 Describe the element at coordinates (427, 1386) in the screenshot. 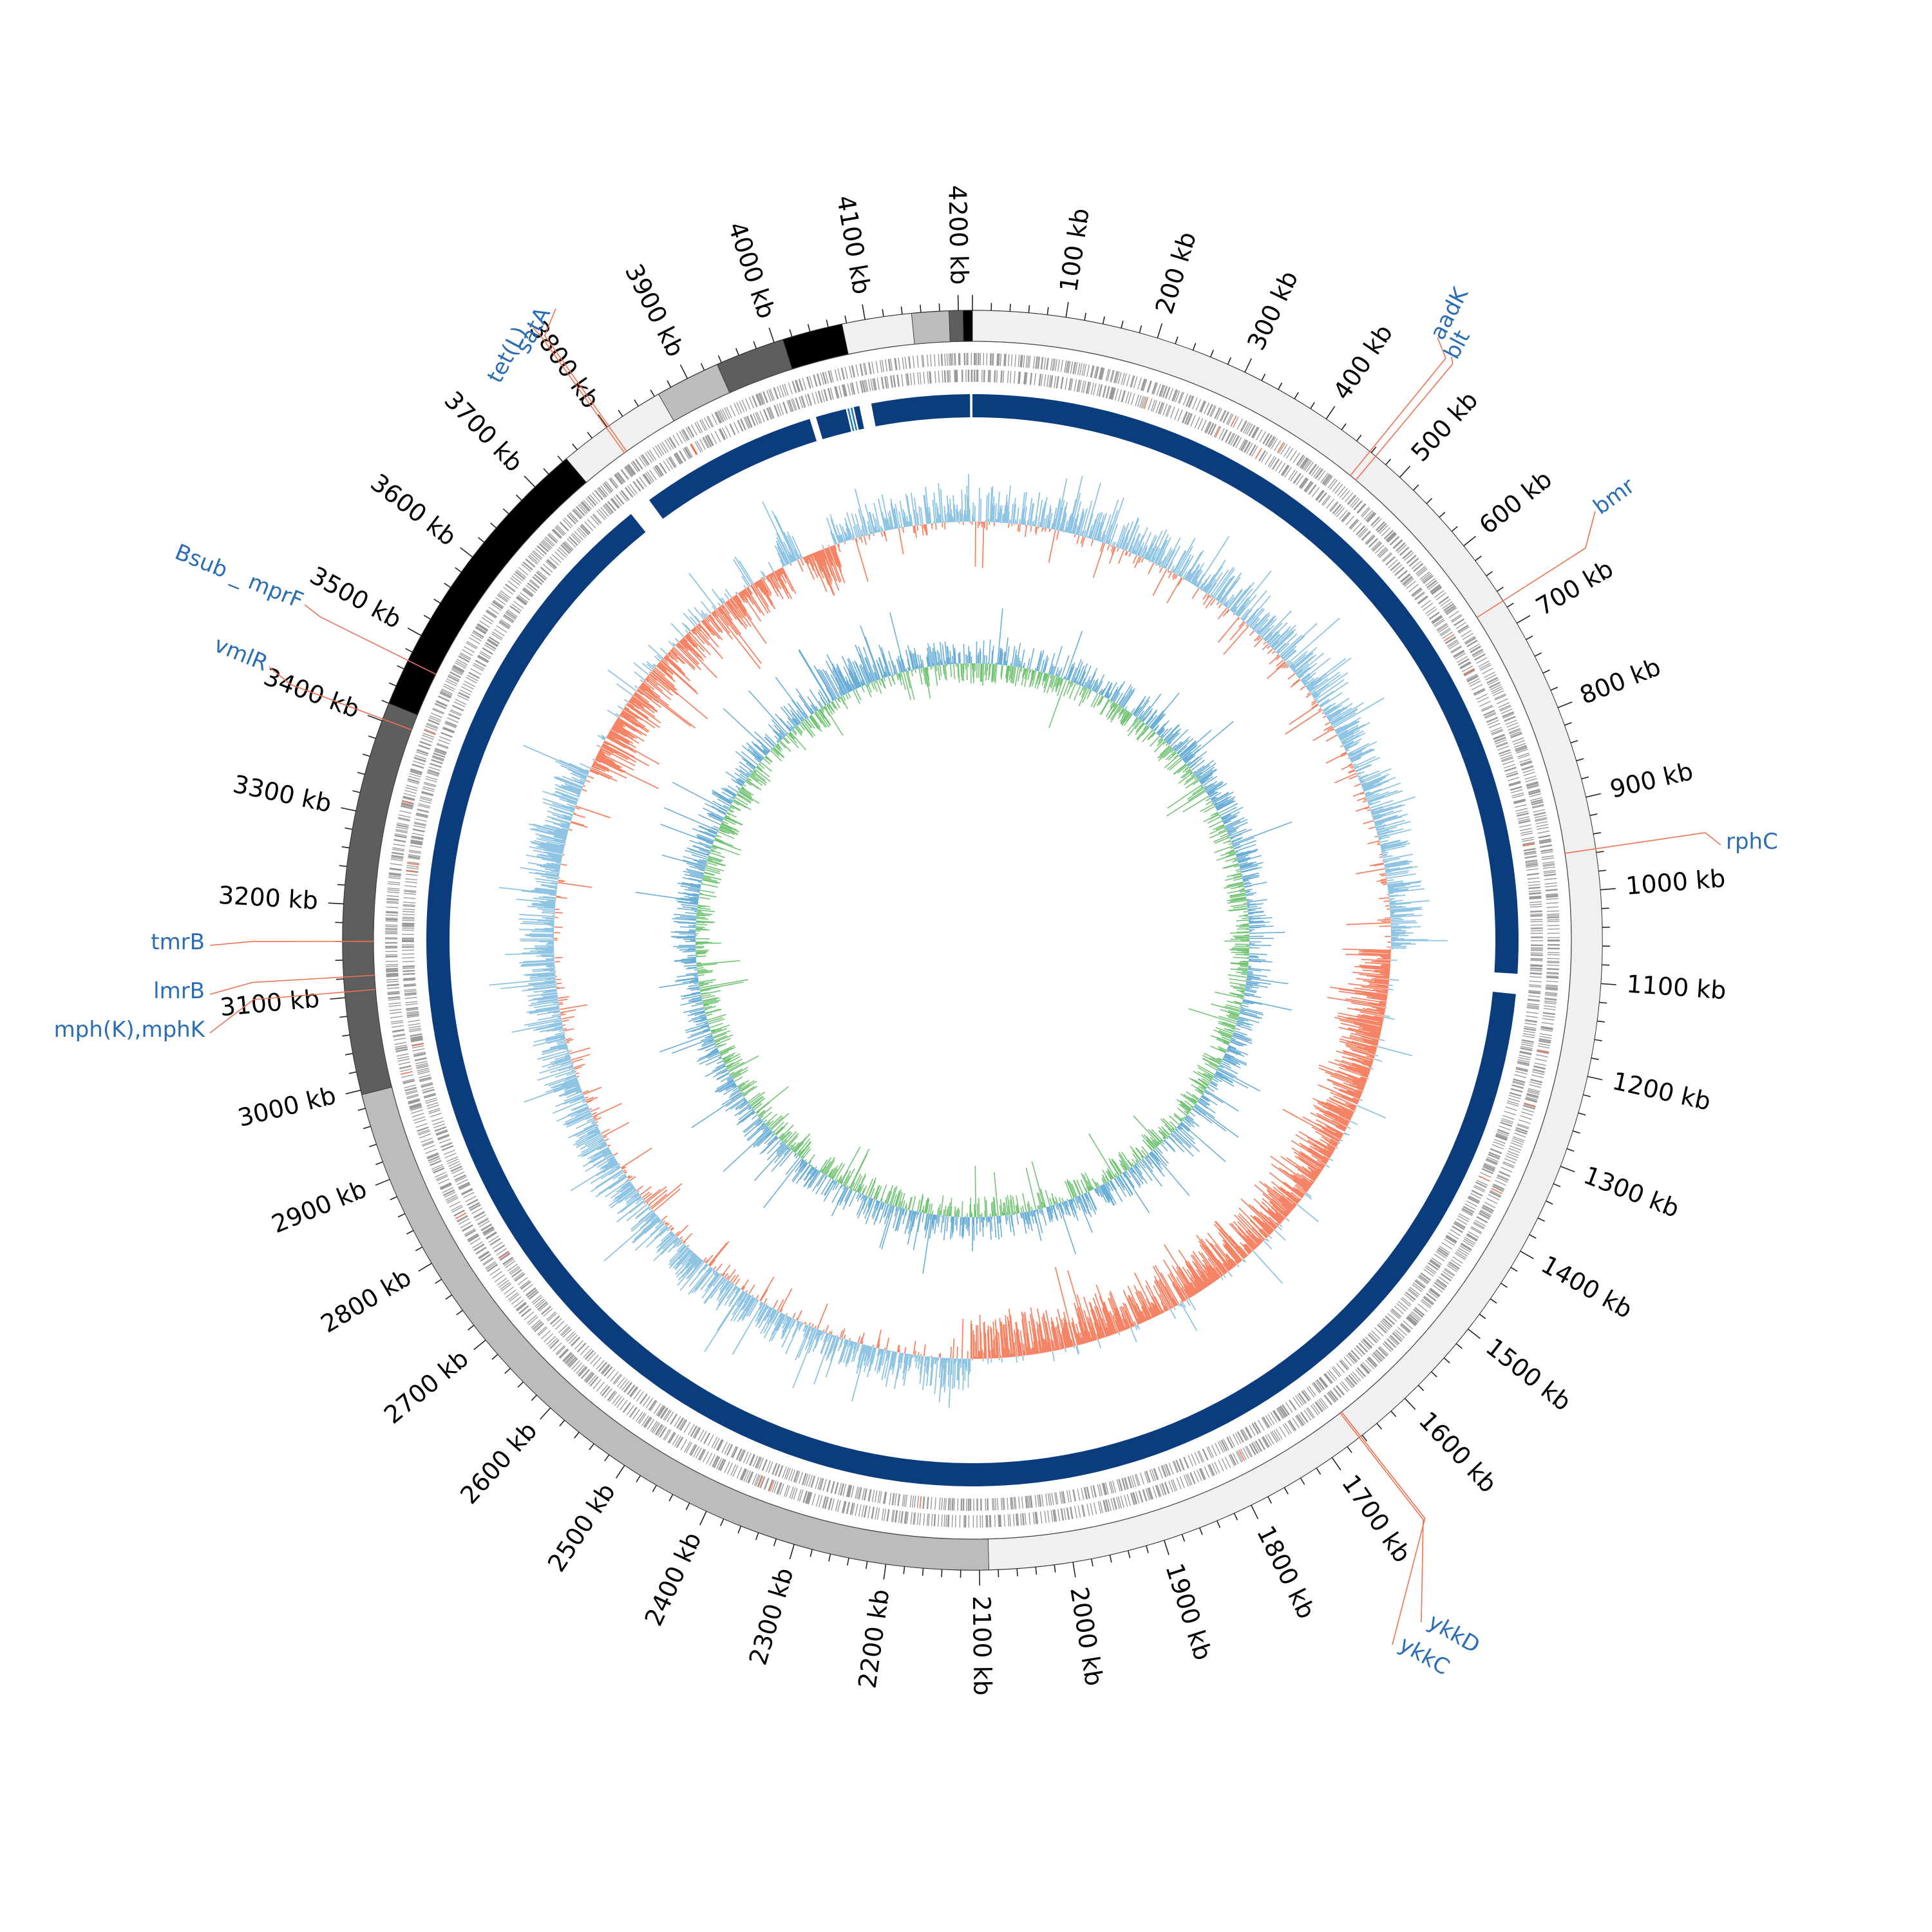

I see `scale-tick-label: 2700 kb` at that location.